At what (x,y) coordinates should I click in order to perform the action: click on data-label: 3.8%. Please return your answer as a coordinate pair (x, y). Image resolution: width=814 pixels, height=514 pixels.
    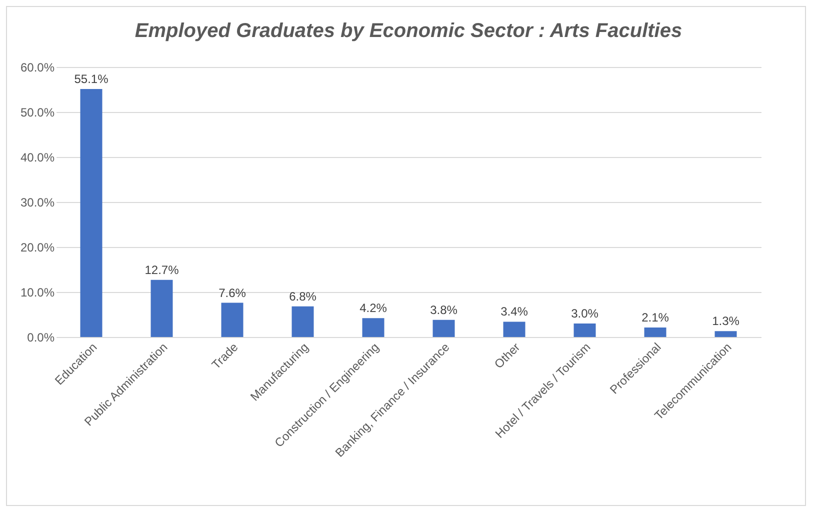
    Looking at the image, I should click on (444, 309).